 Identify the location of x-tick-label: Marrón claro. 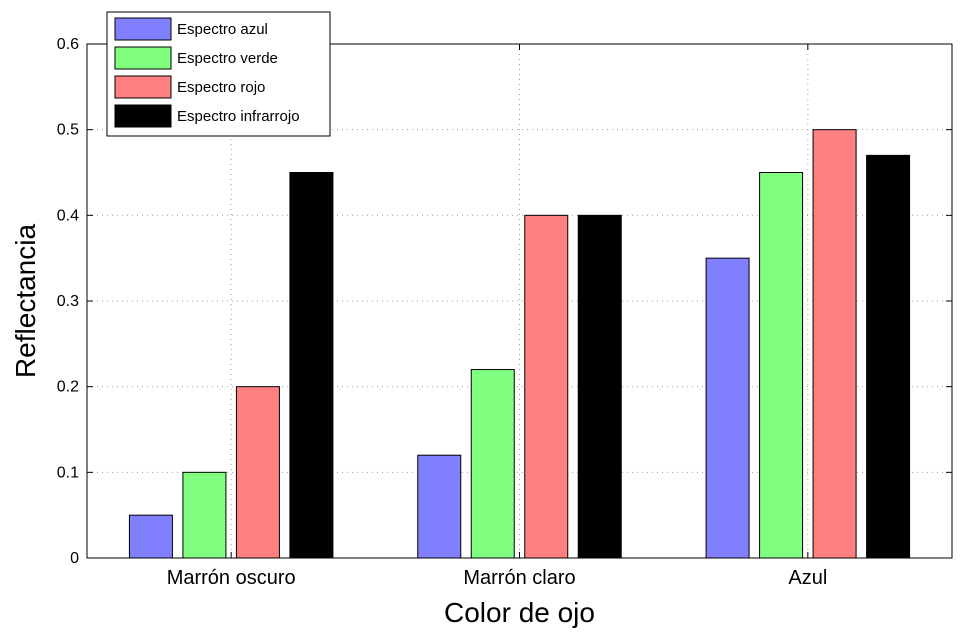
(519, 578).